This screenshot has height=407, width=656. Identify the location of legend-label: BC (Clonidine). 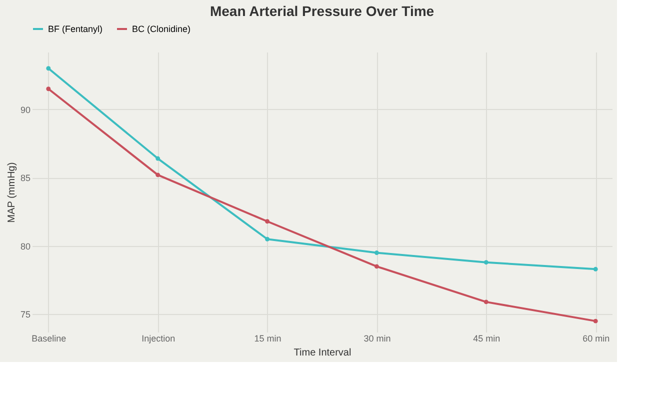
(161, 29).